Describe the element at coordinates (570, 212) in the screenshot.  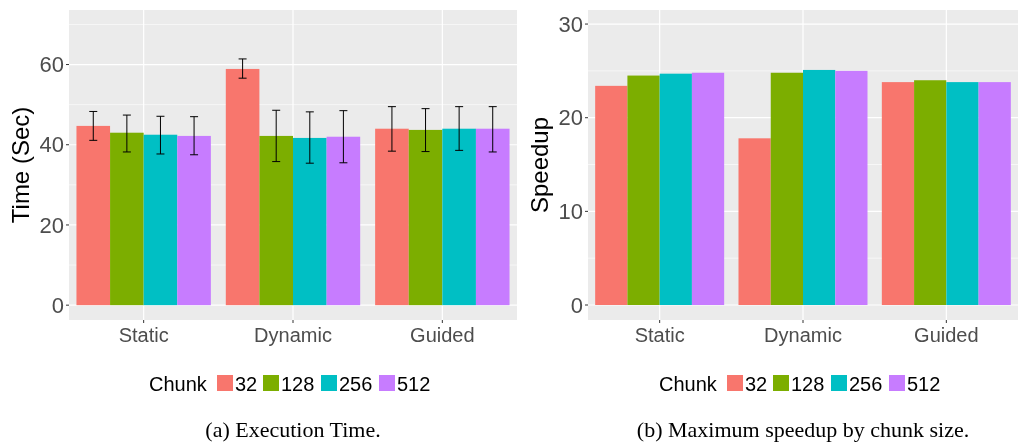
I see `y-tick-label: 10` at that location.